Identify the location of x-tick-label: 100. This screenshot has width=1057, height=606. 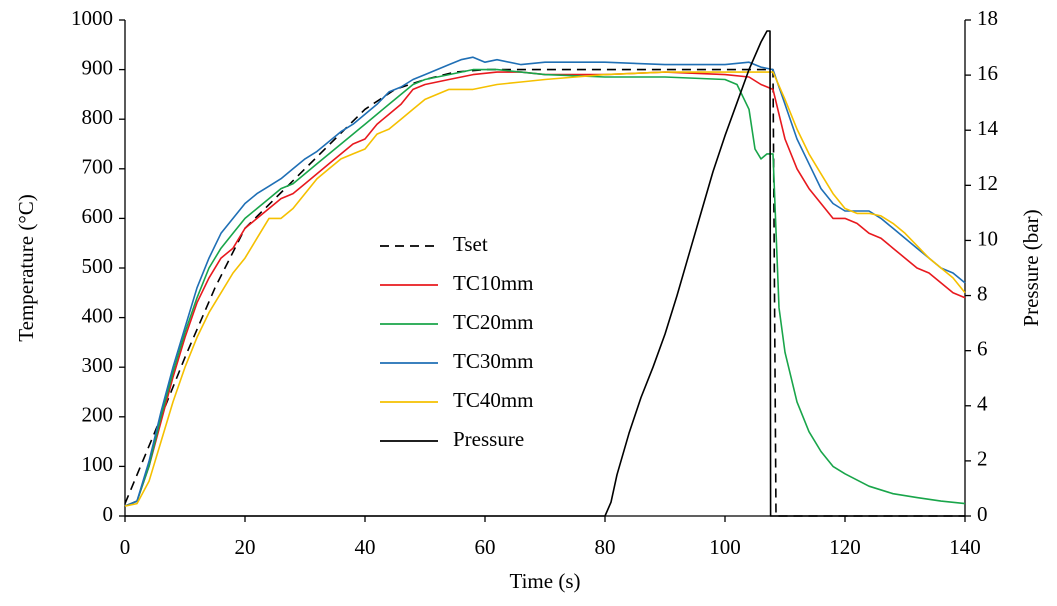
(725, 547).